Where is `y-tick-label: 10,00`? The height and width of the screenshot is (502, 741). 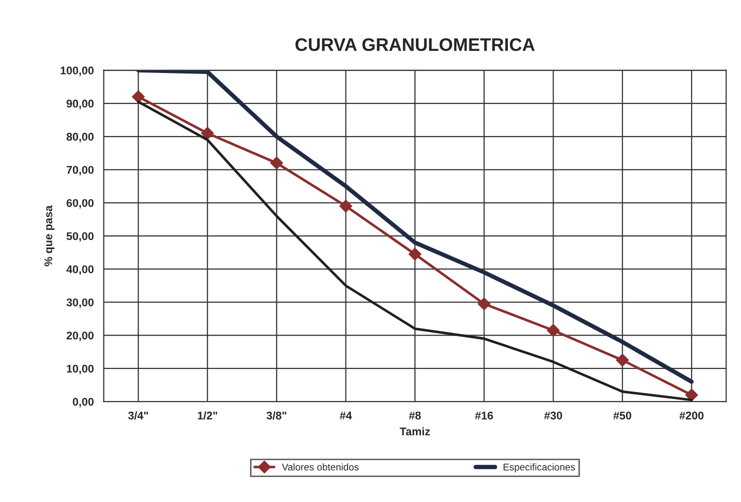 y-tick-label: 10,00 is located at coordinates (80, 369).